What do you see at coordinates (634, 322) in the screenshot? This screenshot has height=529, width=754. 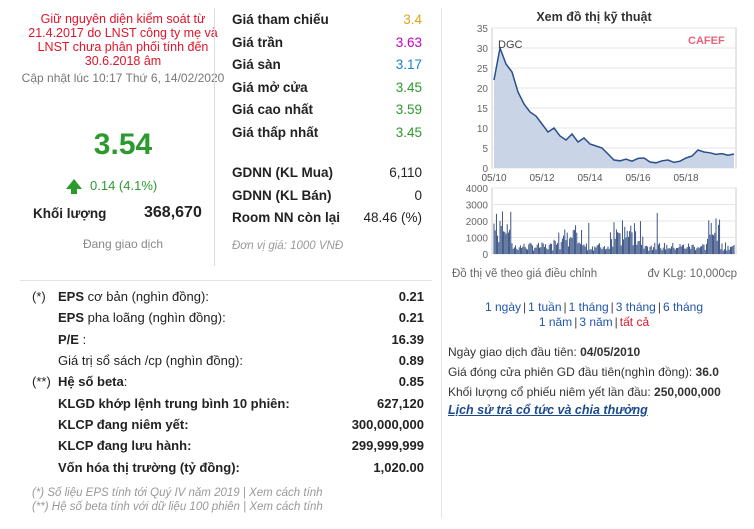 I see `period-option: tất cả` at bounding box center [634, 322].